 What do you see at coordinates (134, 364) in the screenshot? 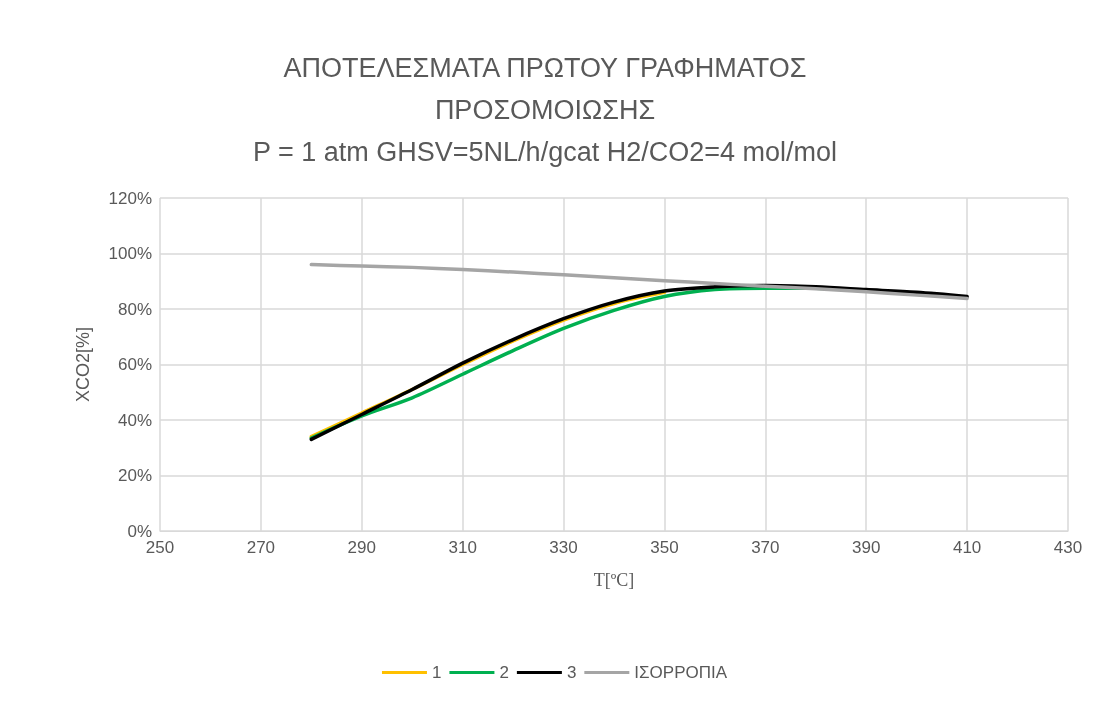
I see `y-tick-label: 60%` at bounding box center [134, 364].